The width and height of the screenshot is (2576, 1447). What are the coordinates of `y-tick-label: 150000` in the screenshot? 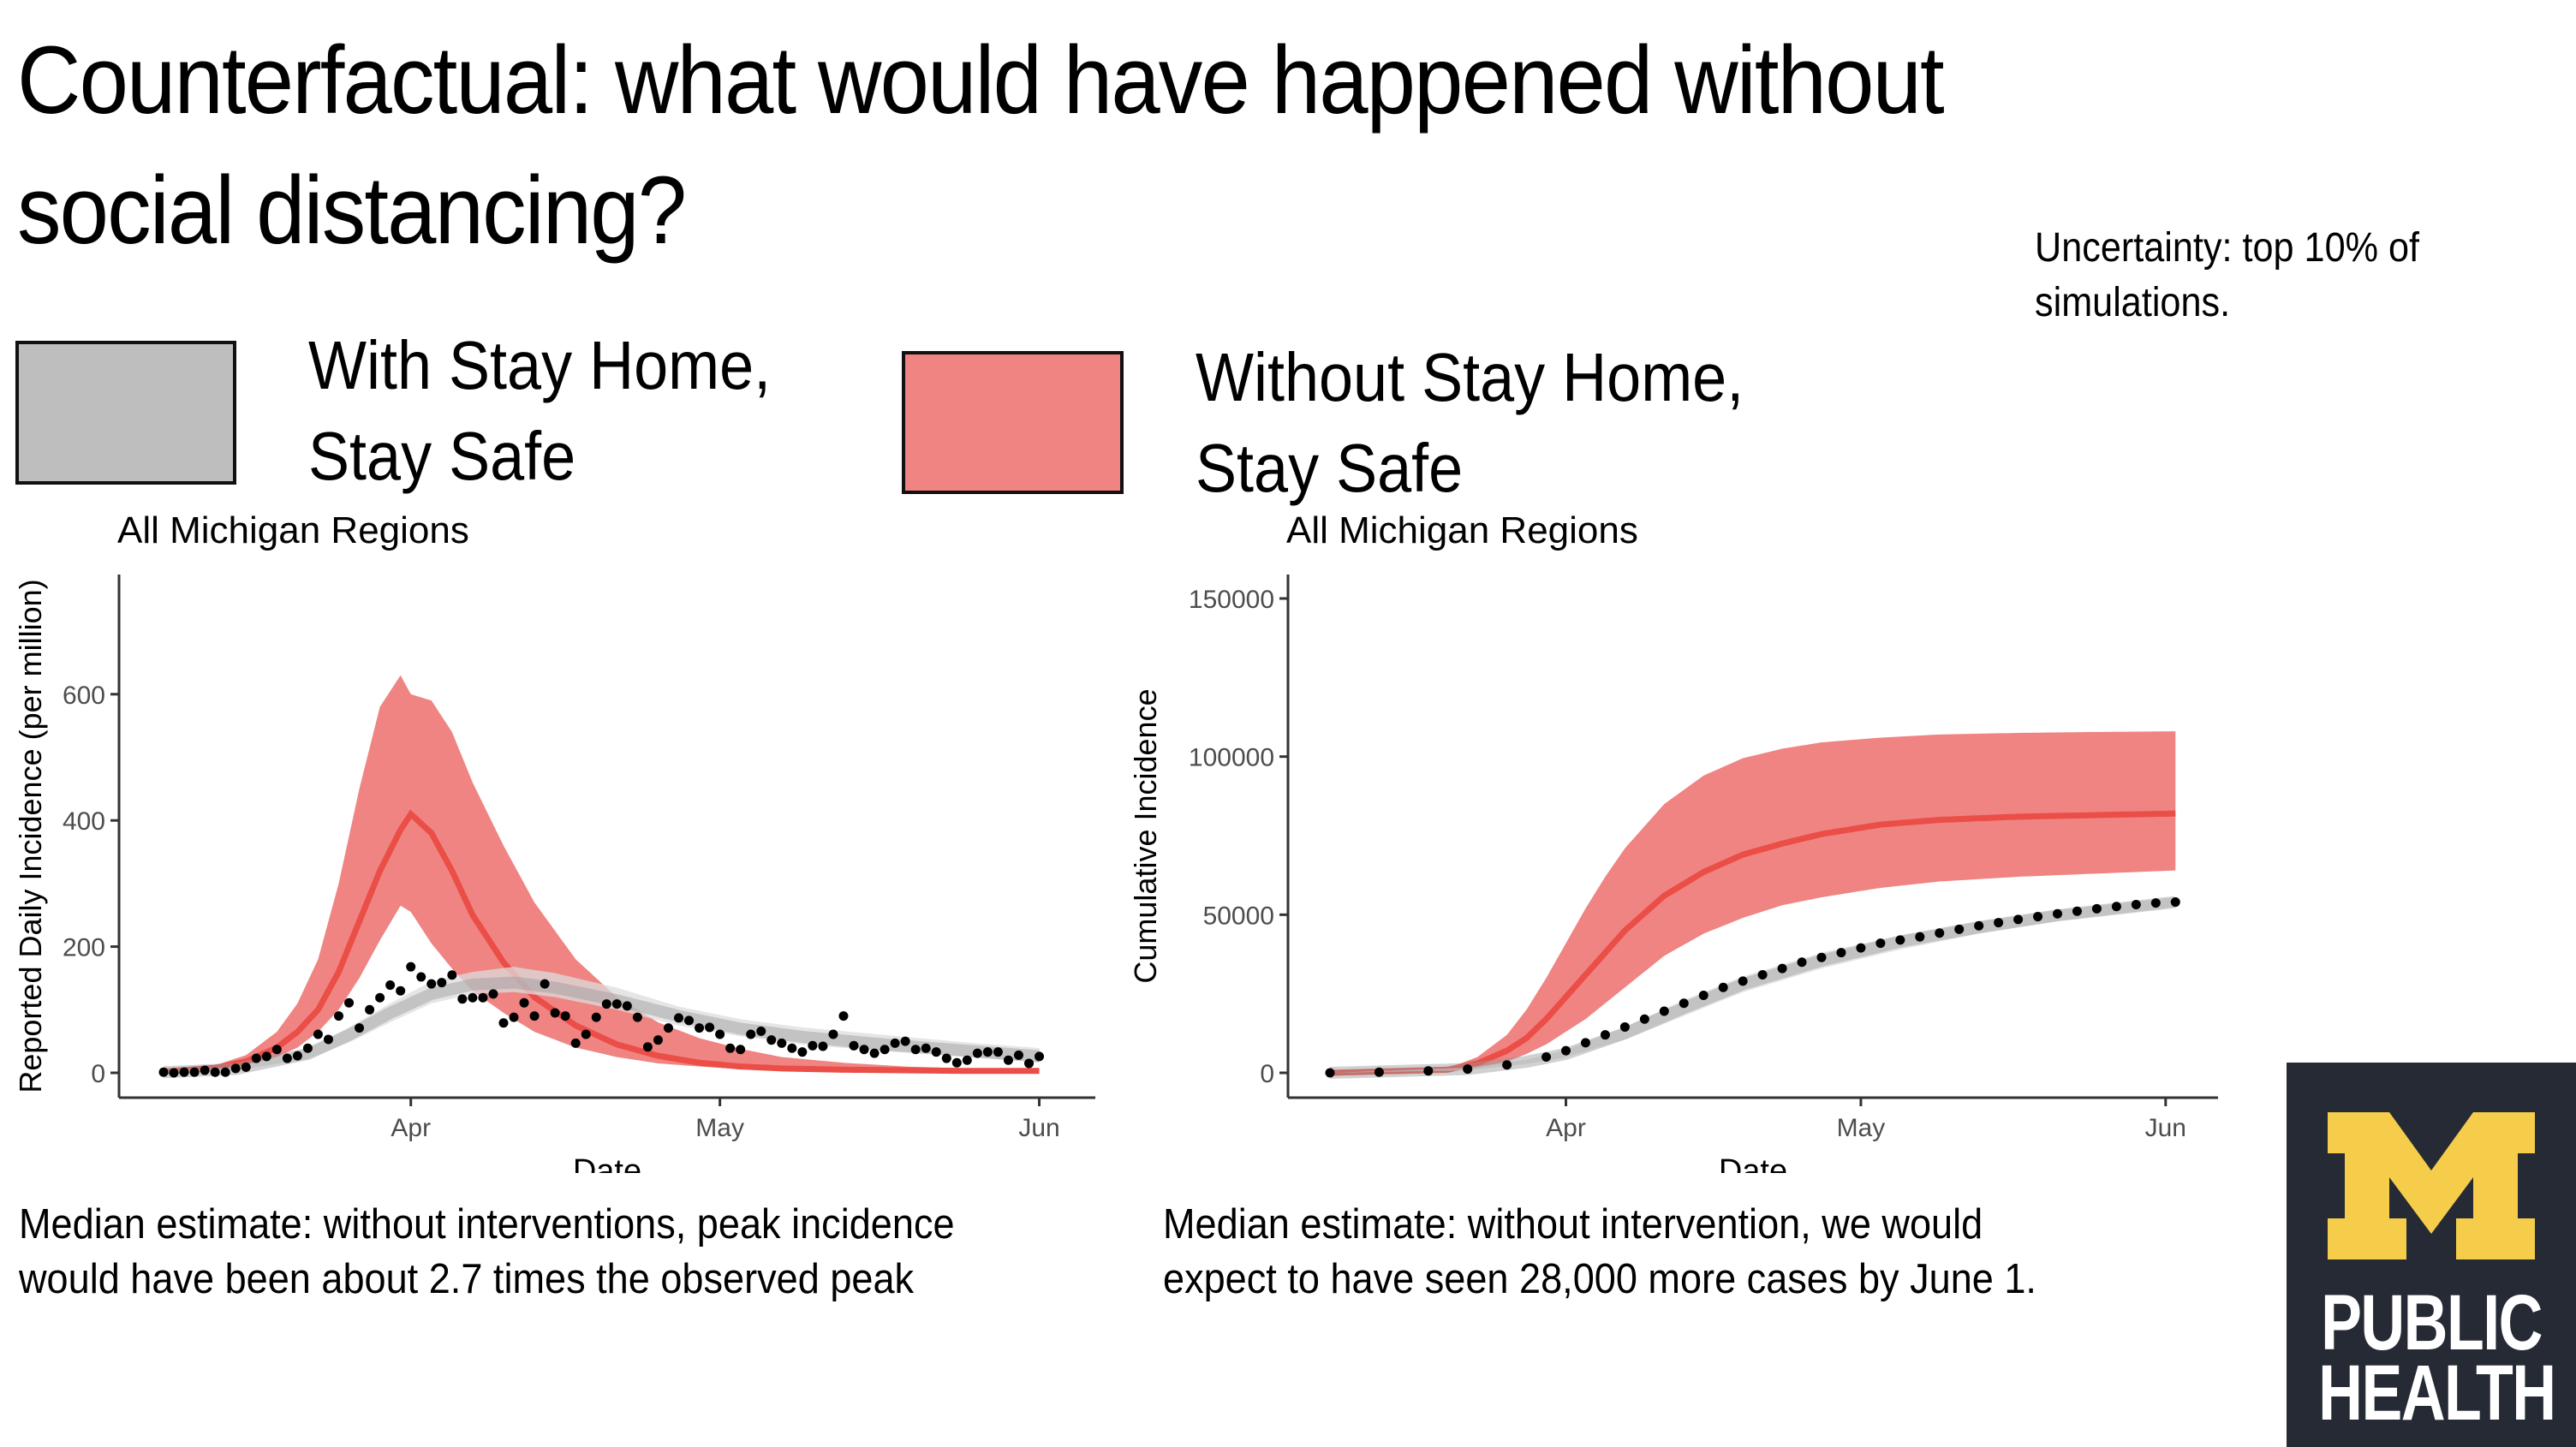 It's located at (1232, 600).